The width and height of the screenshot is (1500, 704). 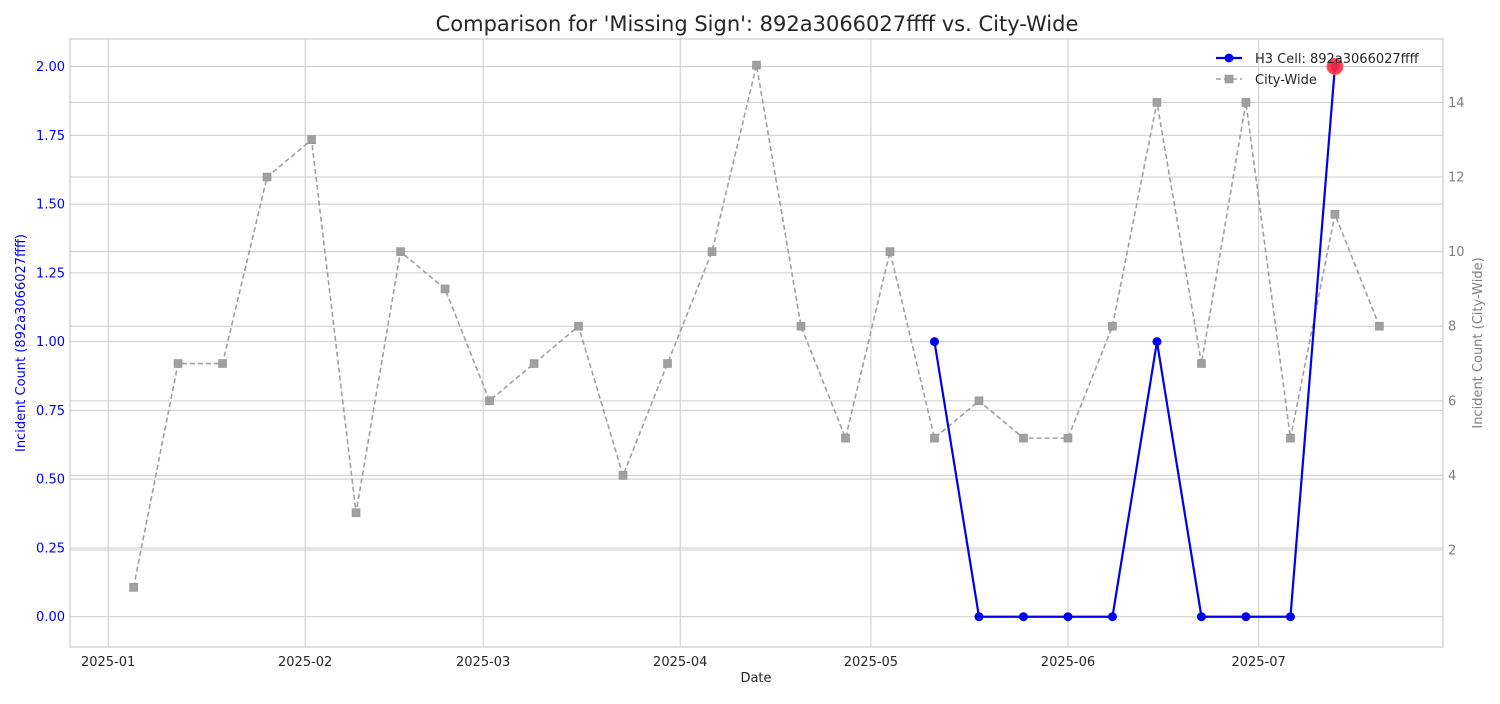 I want to click on legend-marker-citywide, so click(x=1229, y=79).